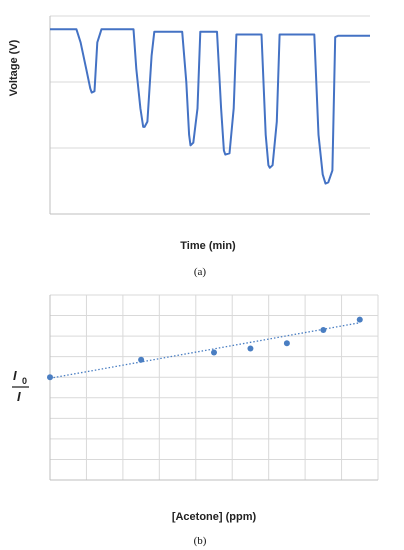 Image resolution: width=404 pixels, height=550 pixels. Describe the element at coordinates (19, 396) in the screenshot. I see `y-title-denominator: I` at that location.